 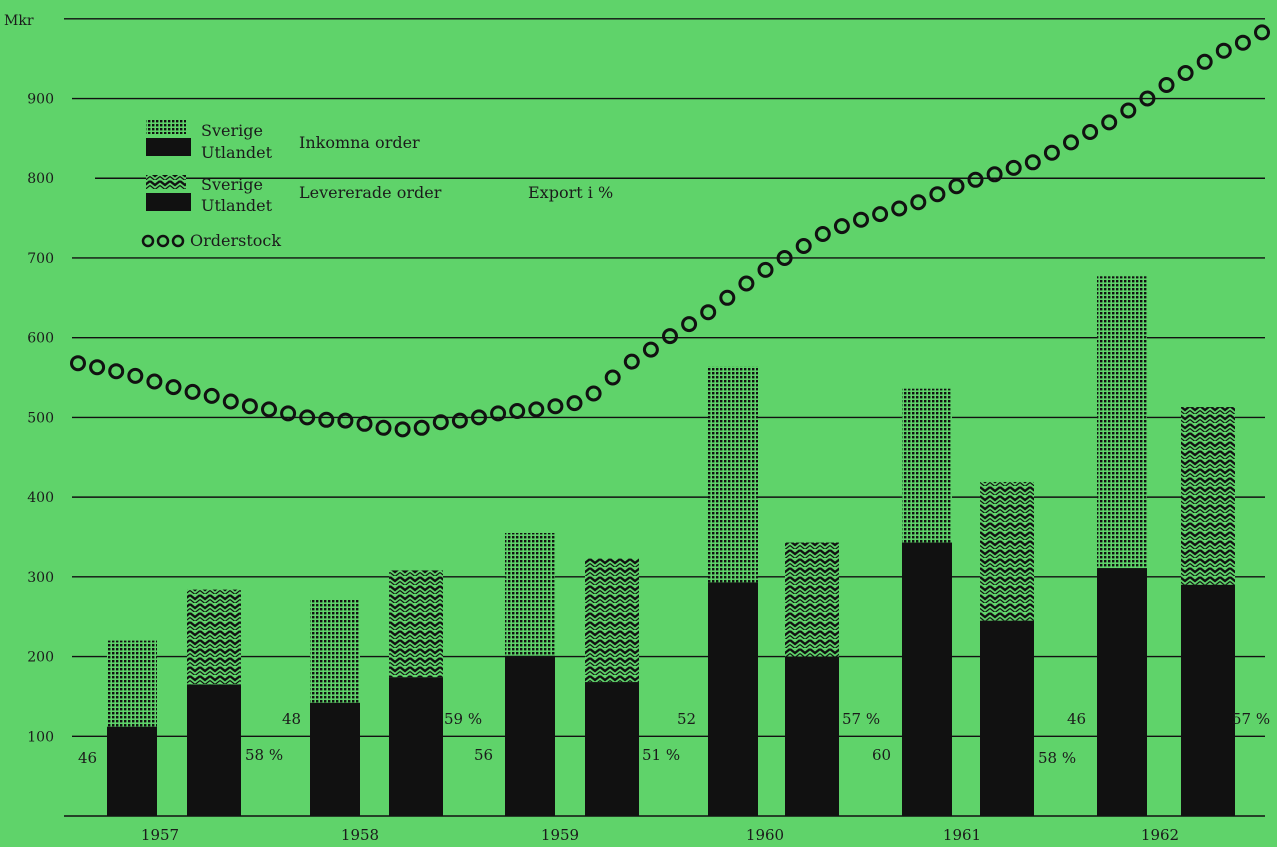 What do you see at coordinates (40, 578) in the screenshot?
I see `y-tick-label: 300` at bounding box center [40, 578].